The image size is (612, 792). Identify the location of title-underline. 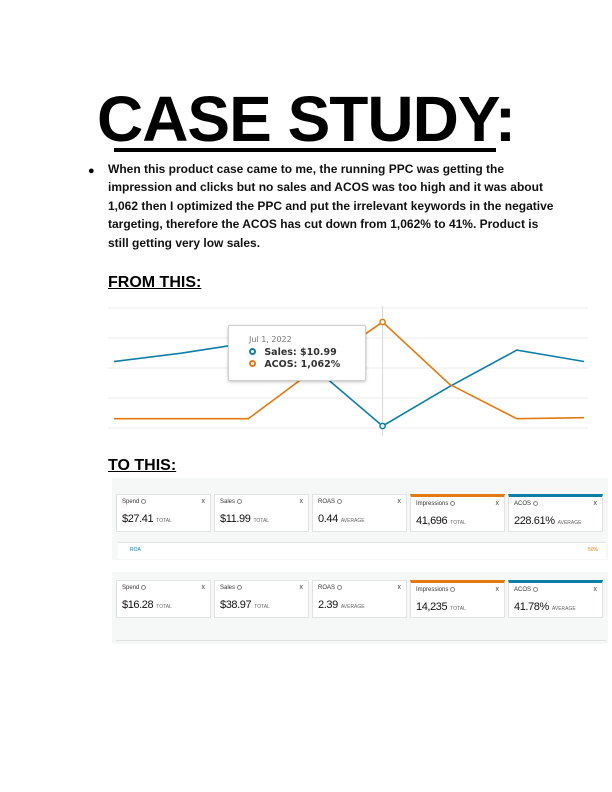
(305, 150).